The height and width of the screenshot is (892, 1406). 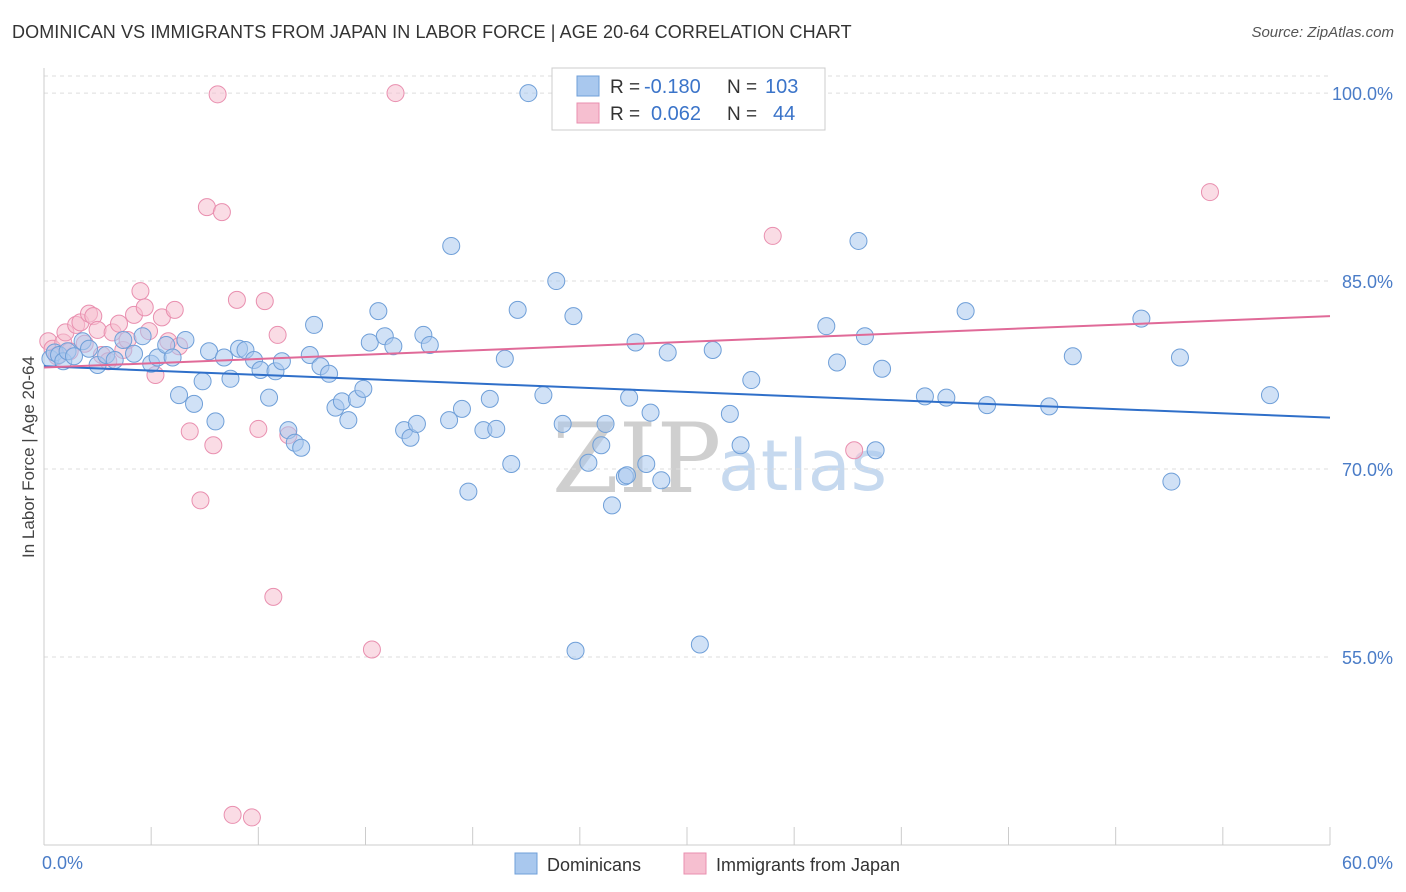 I want to click on bottom-legend-swatch-japan, so click(x=695, y=863).